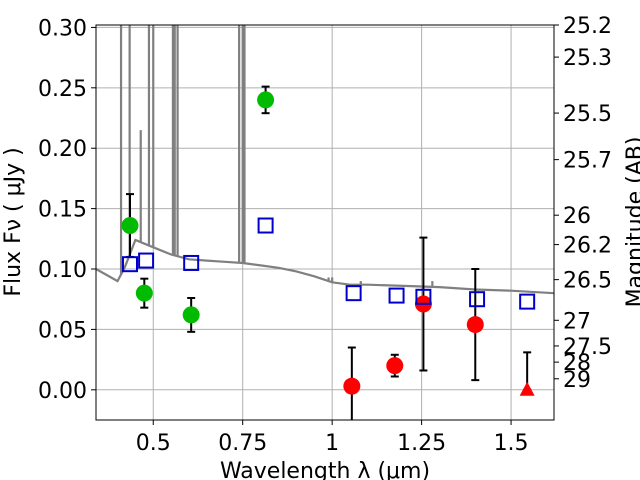 This screenshot has height=480, width=640. Describe the element at coordinates (577, 380) in the screenshot. I see `right-tick-label: 29` at that location.